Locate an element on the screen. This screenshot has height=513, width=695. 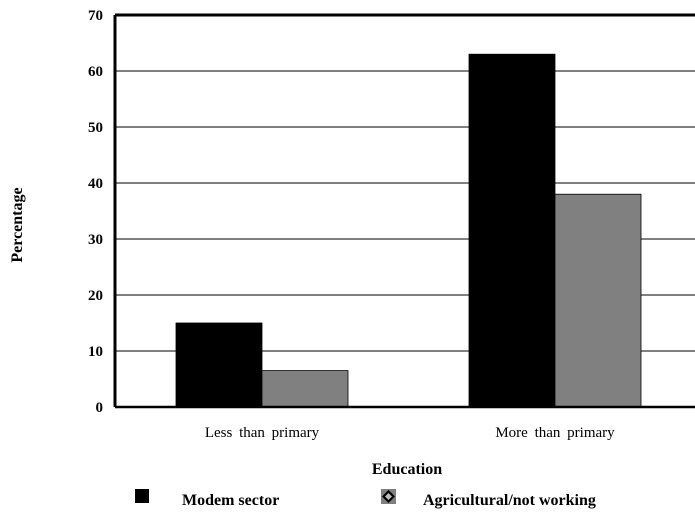
y-axis-ticks: 0 10 20 30 40 50 60 70 is located at coordinates (95, 212).